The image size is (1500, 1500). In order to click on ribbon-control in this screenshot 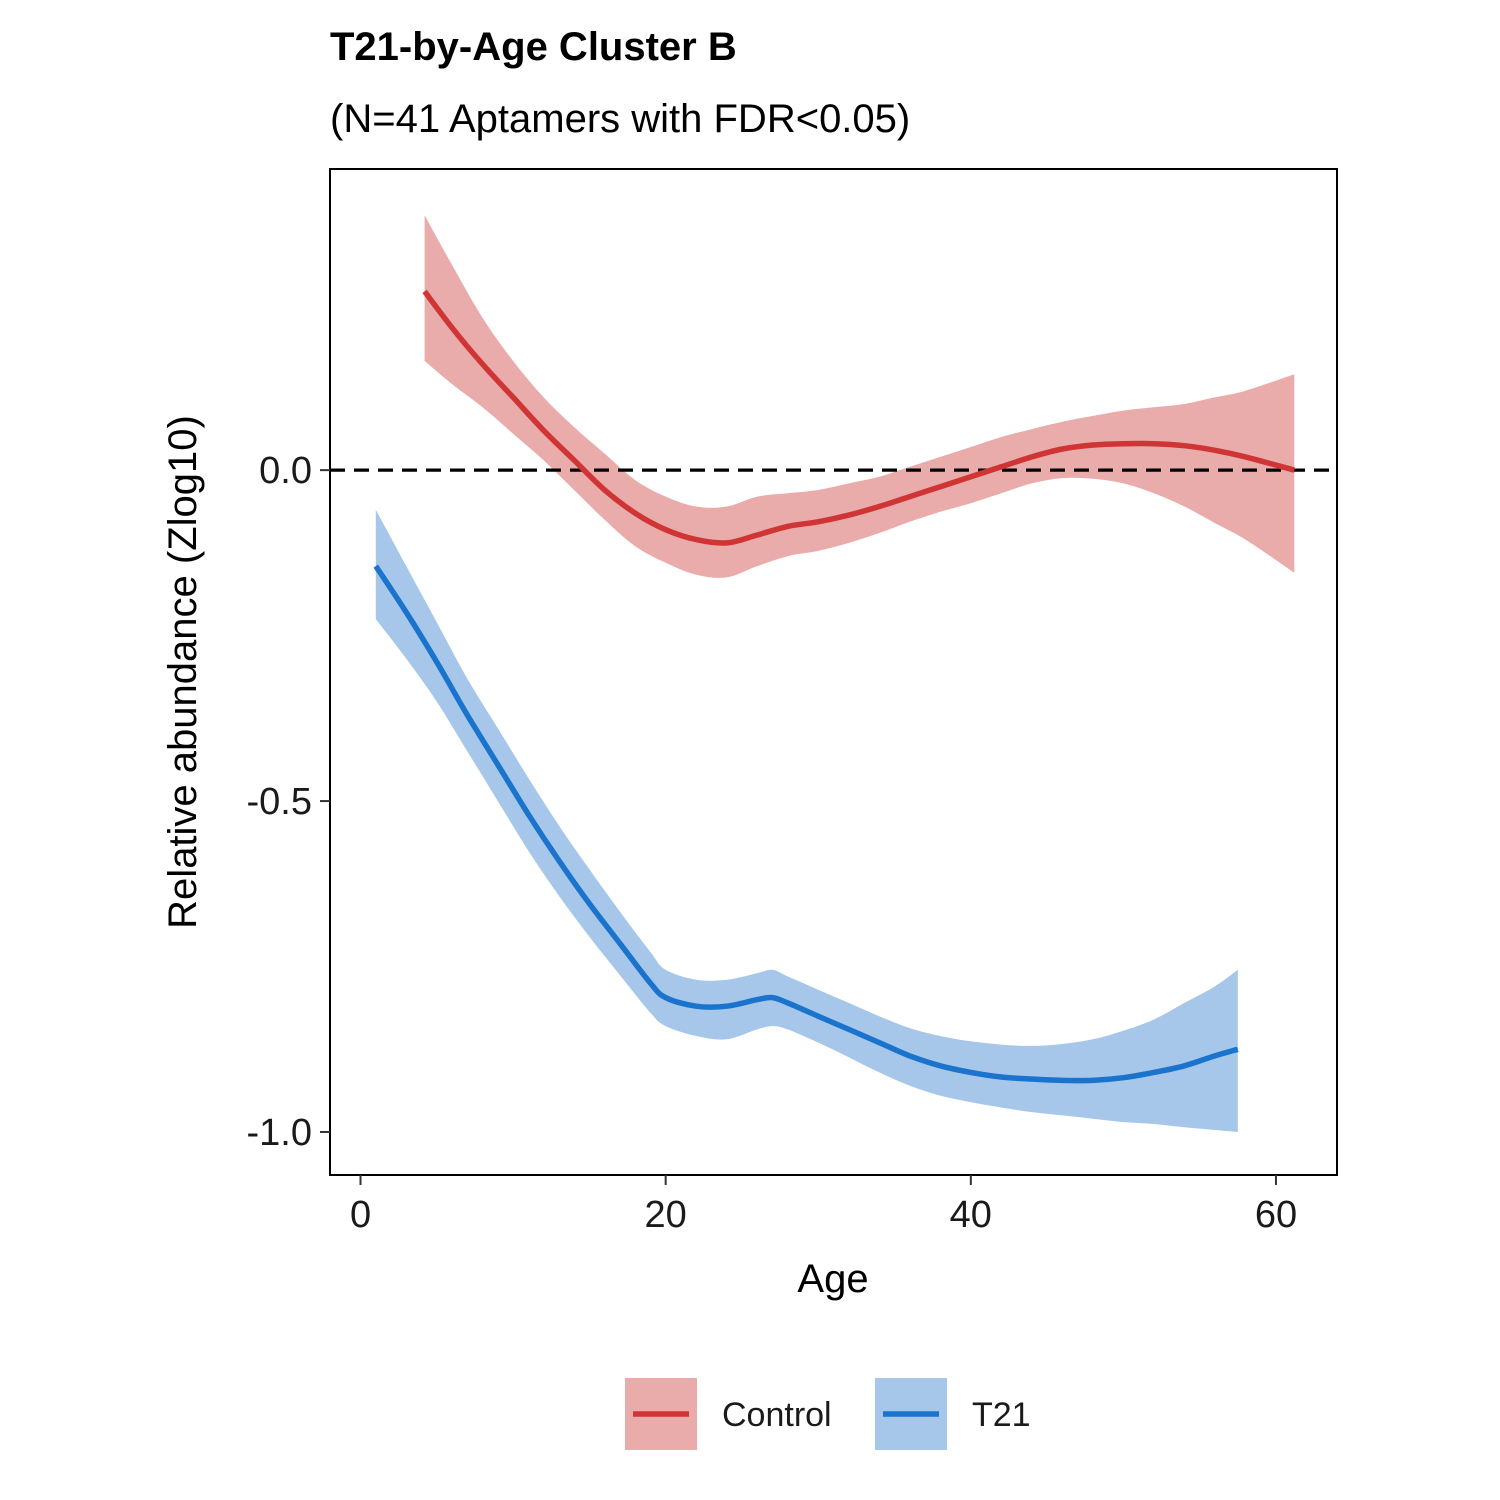, I will do `click(859, 396)`.